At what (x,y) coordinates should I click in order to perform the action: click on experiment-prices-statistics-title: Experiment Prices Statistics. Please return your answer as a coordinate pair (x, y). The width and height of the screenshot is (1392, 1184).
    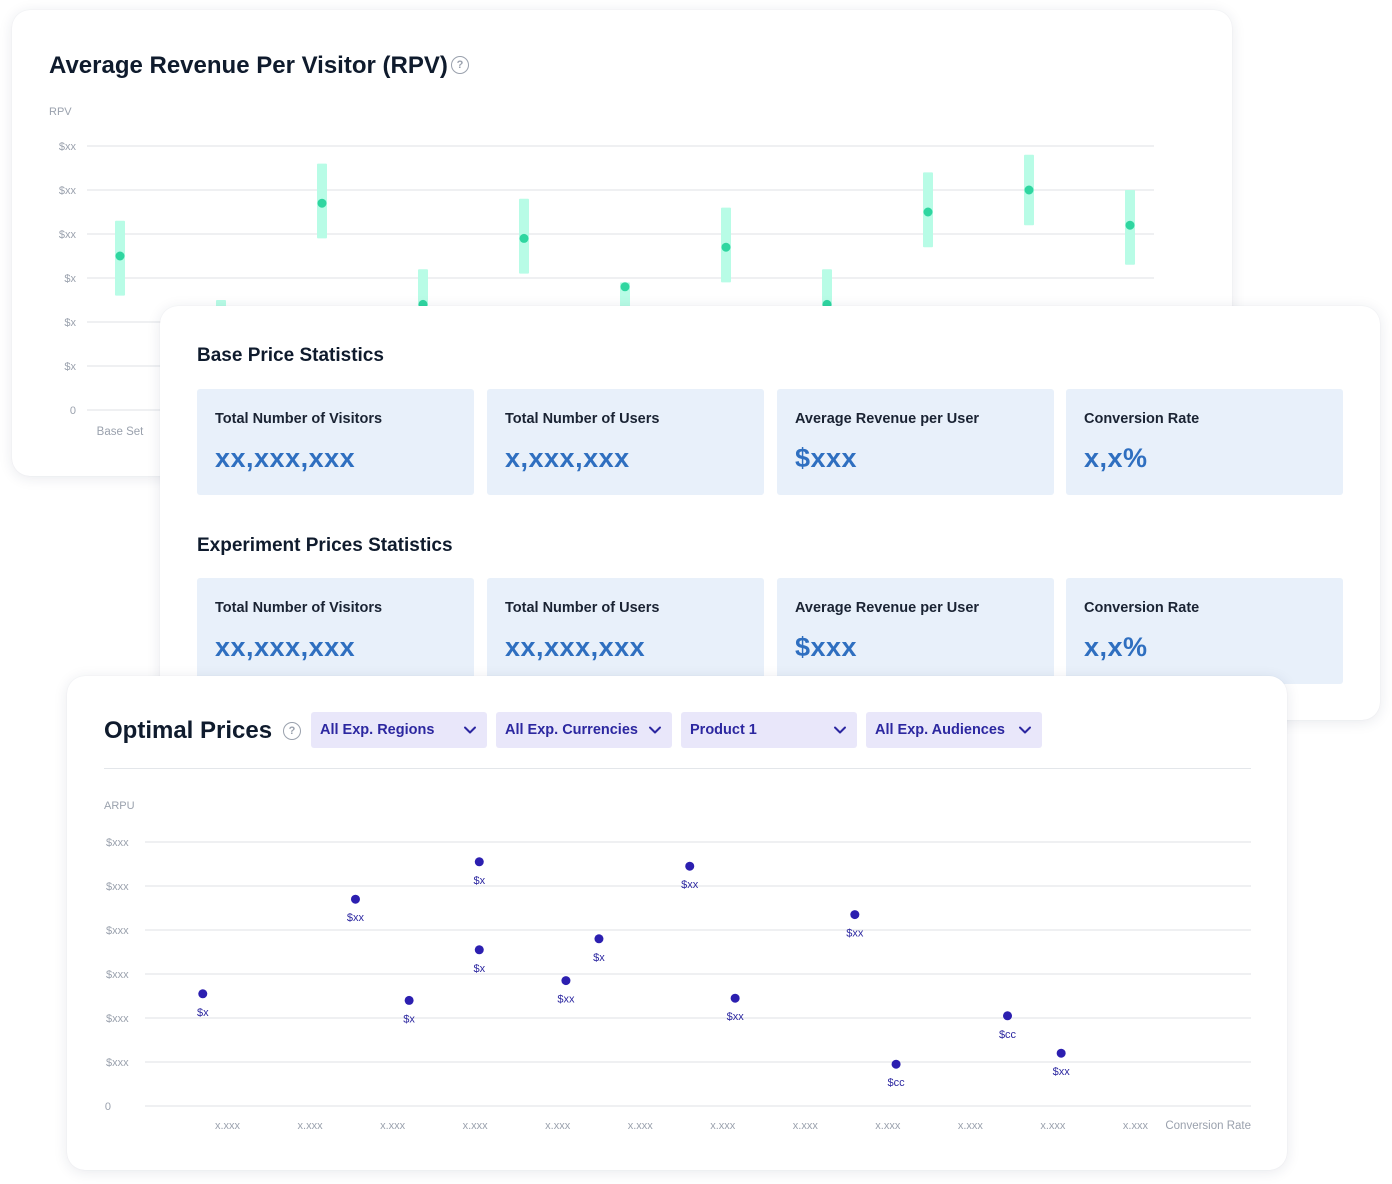
    Looking at the image, I should click on (325, 545).